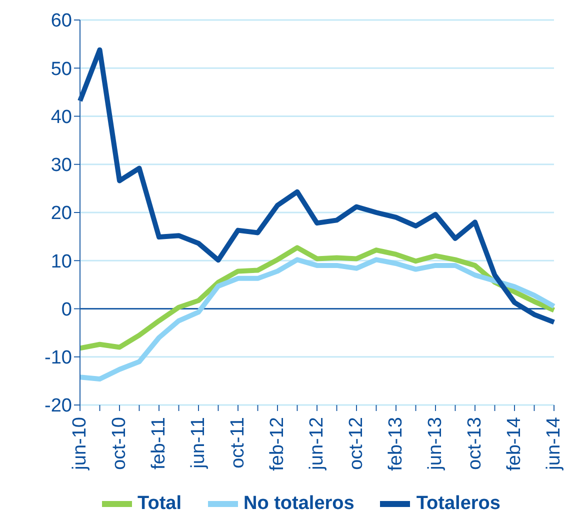 The width and height of the screenshot is (578, 515). Describe the element at coordinates (119, 443) in the screenshot. I see `x-tick-label: oct-10` at that location.